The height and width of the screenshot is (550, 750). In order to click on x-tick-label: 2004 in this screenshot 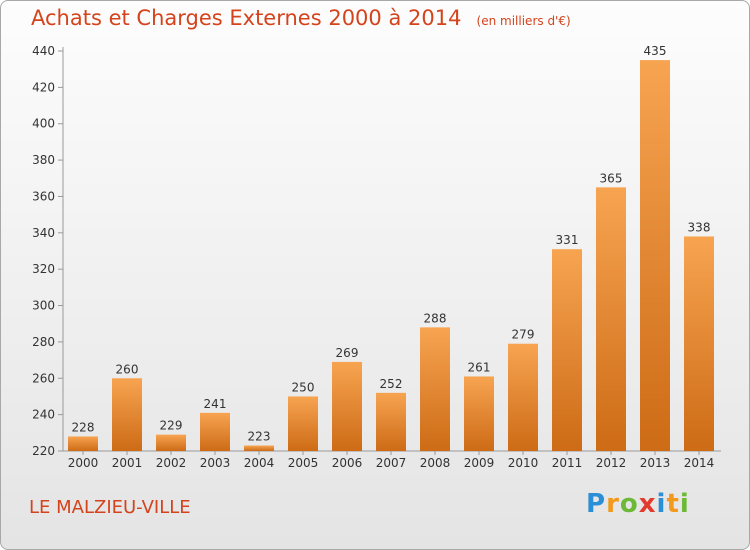, I will do `click(259, 463)`.